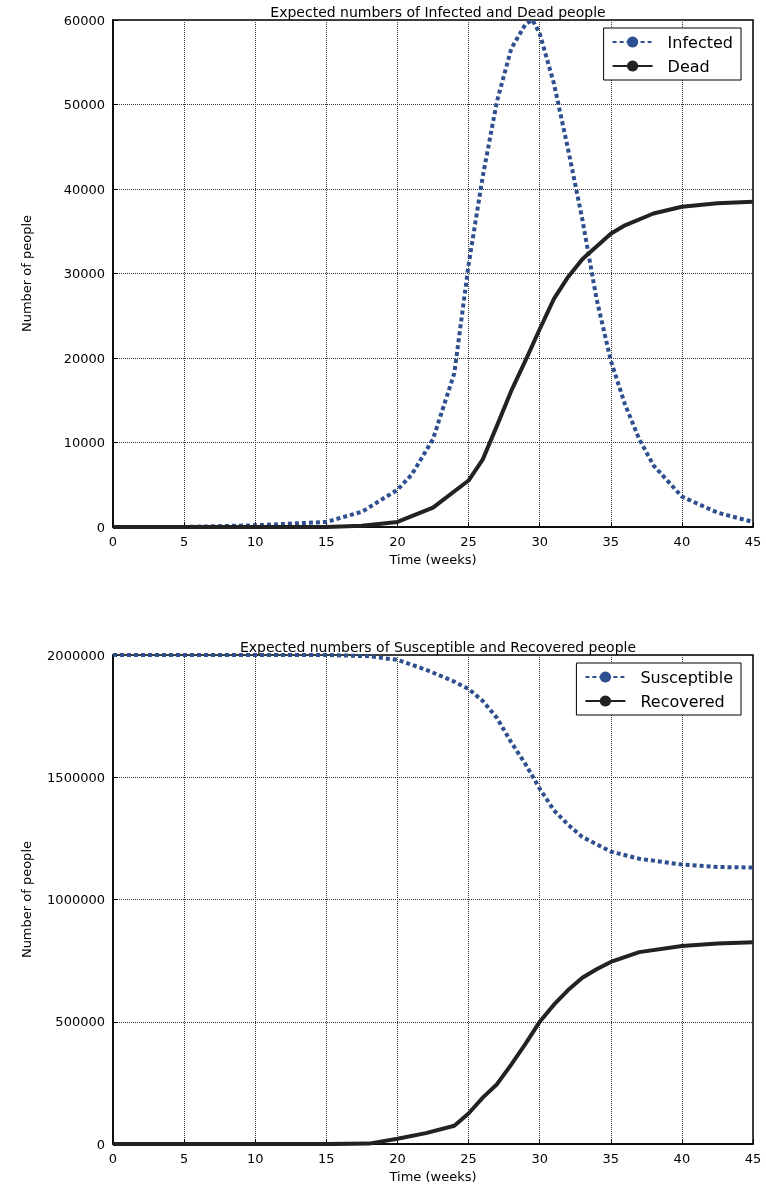  Describe the element at coordinates (84, 358) in the screenshot. I see `y-tick-label: 20000` at that location.